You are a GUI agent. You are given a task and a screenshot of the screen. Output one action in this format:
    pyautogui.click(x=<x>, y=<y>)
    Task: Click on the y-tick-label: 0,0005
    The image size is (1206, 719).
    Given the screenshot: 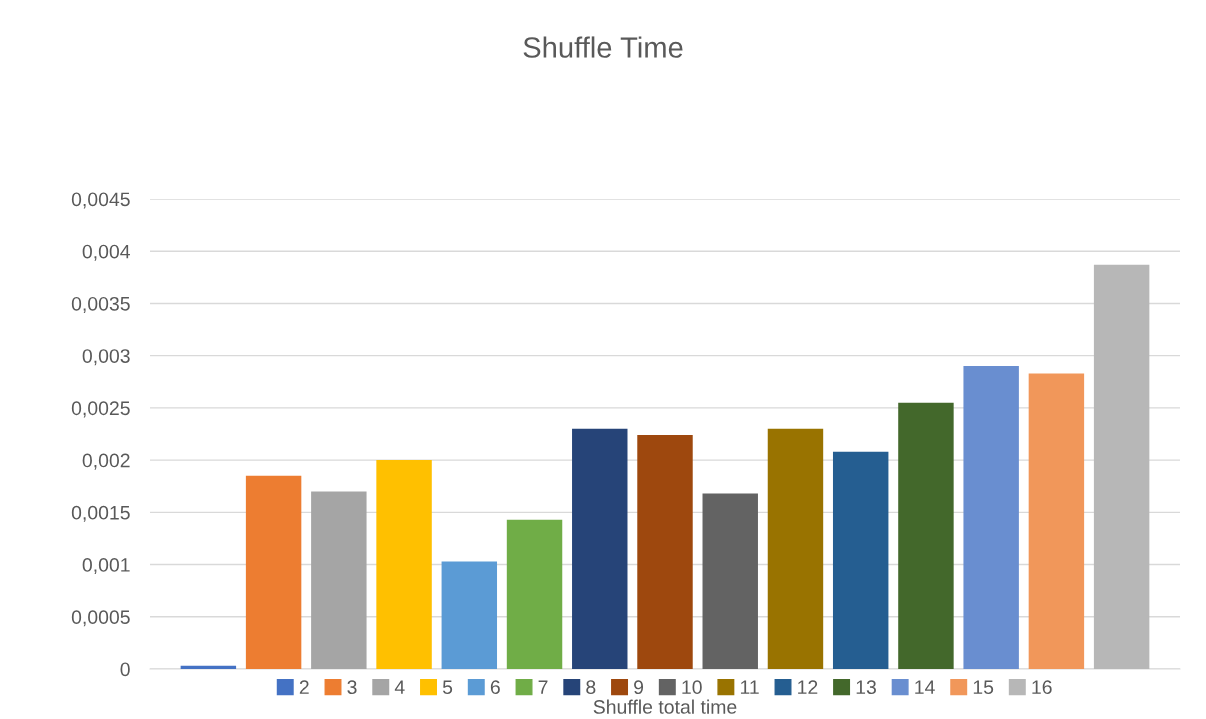 What is the action you would take?
    pyautogui.click(x=100, y=618)
    